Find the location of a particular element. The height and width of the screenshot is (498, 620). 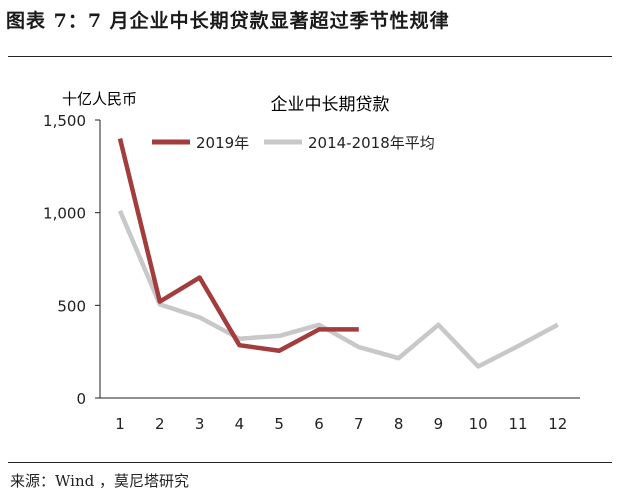

x-tick-label: 10 is located at coordinates (478, 424).